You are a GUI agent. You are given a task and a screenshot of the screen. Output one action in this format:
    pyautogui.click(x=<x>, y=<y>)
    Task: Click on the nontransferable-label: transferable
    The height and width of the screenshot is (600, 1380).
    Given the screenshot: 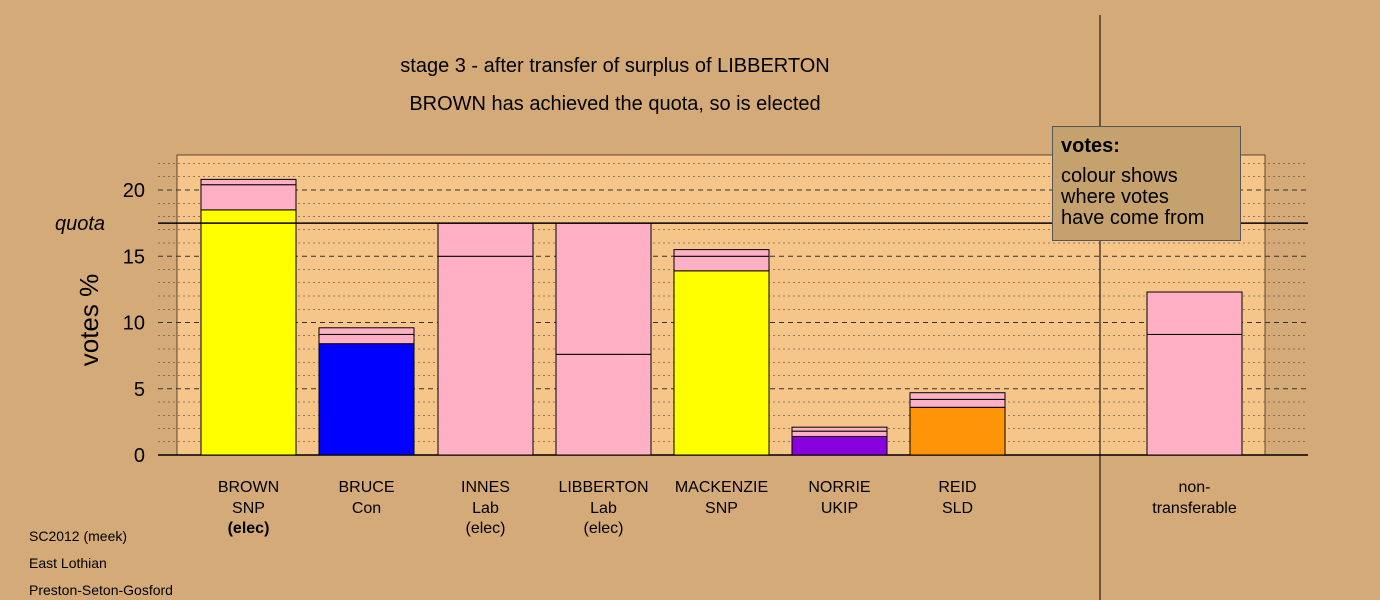 What is the action you would take?
    pyautogui.click(x=1194, y=508)
    